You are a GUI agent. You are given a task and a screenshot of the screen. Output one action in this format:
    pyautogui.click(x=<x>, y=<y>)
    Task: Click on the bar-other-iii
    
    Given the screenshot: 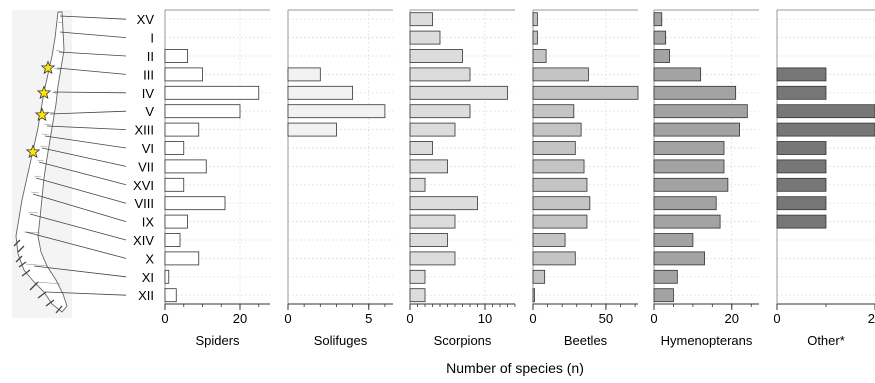 What is the action you would take?
    pyautogui.click(x=801, y=74)
    